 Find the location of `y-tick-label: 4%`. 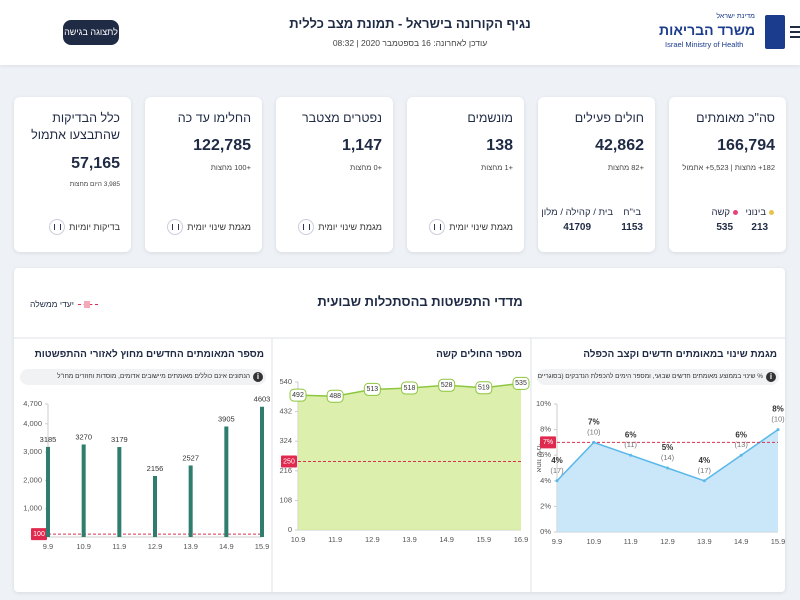

y-tick-label: 4% is located at coordinates (545, 480).